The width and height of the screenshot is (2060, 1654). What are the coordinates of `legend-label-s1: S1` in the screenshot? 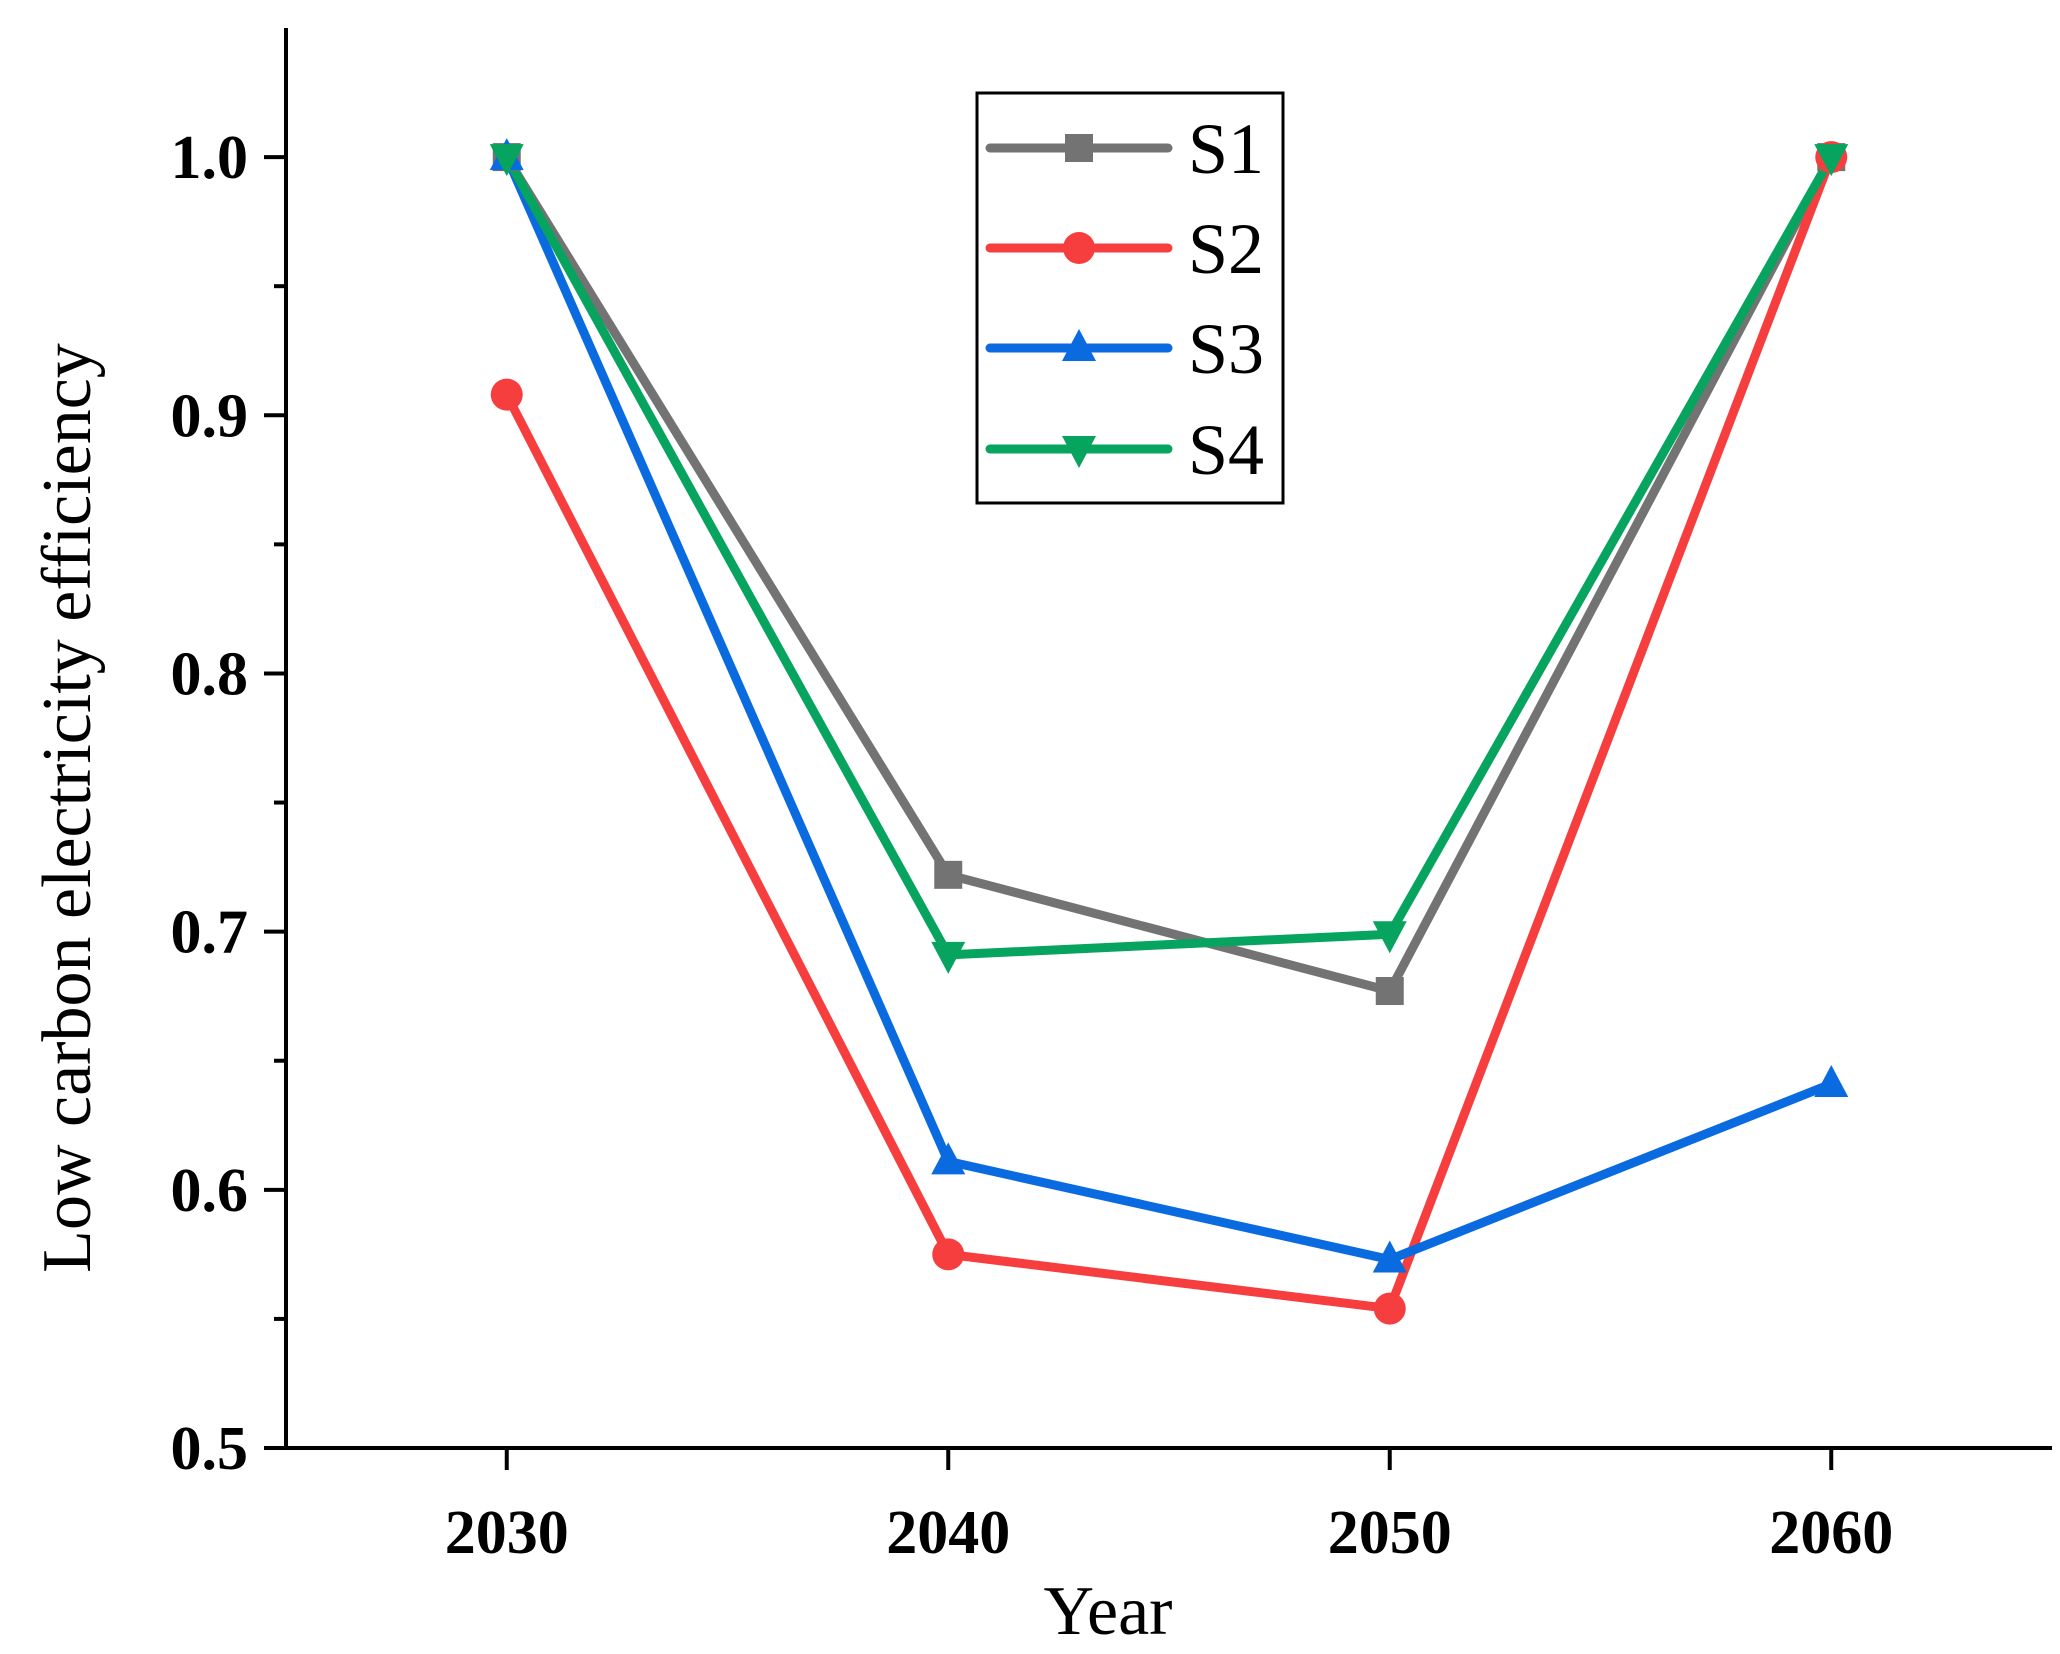 It's located at (1226, 149).